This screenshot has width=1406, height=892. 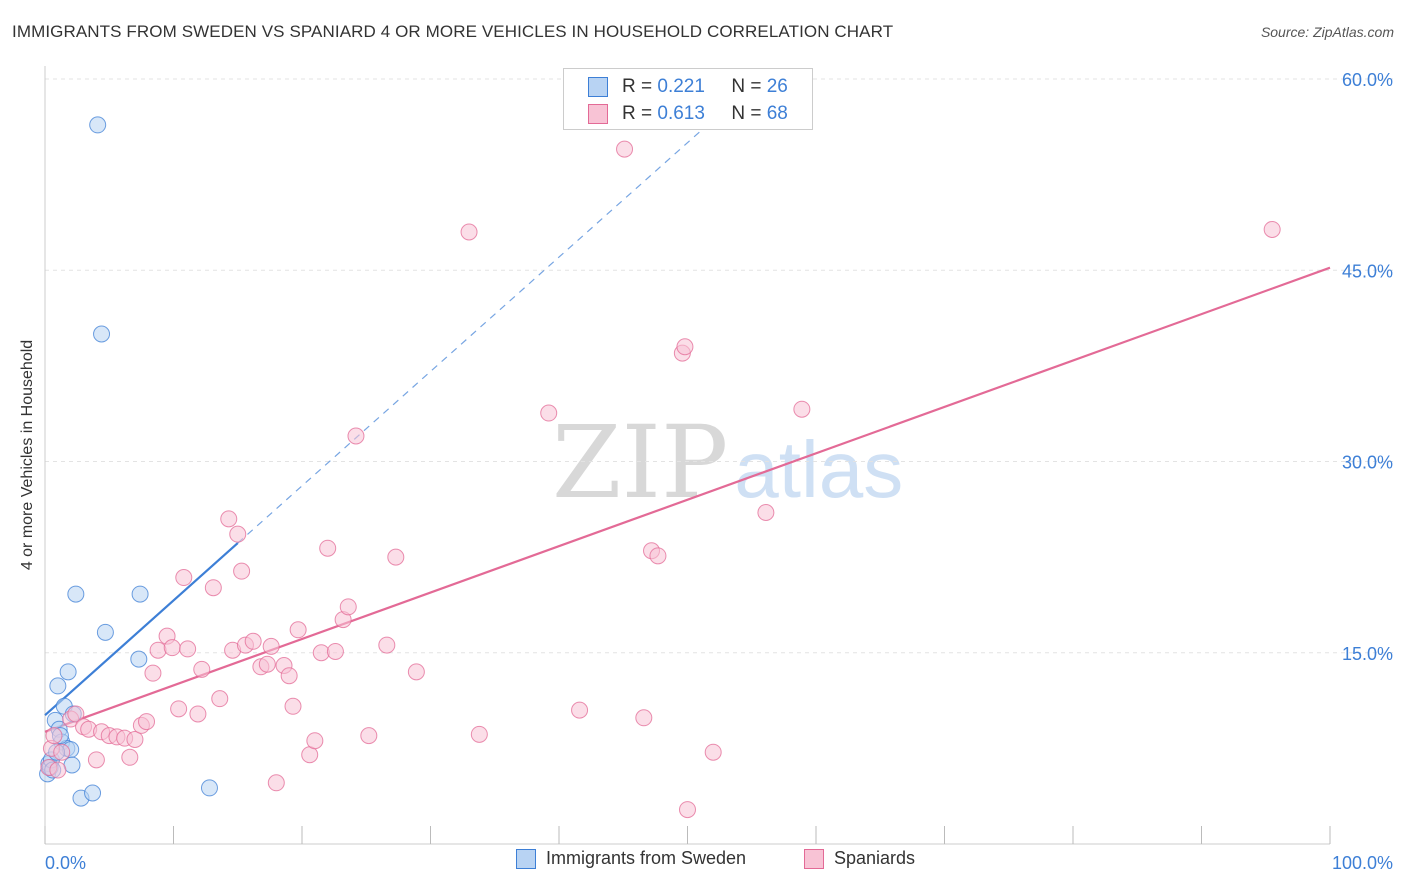 I want to click on legend-item-sweden: Immigrants from Sweden, so click(x=631, y=858).